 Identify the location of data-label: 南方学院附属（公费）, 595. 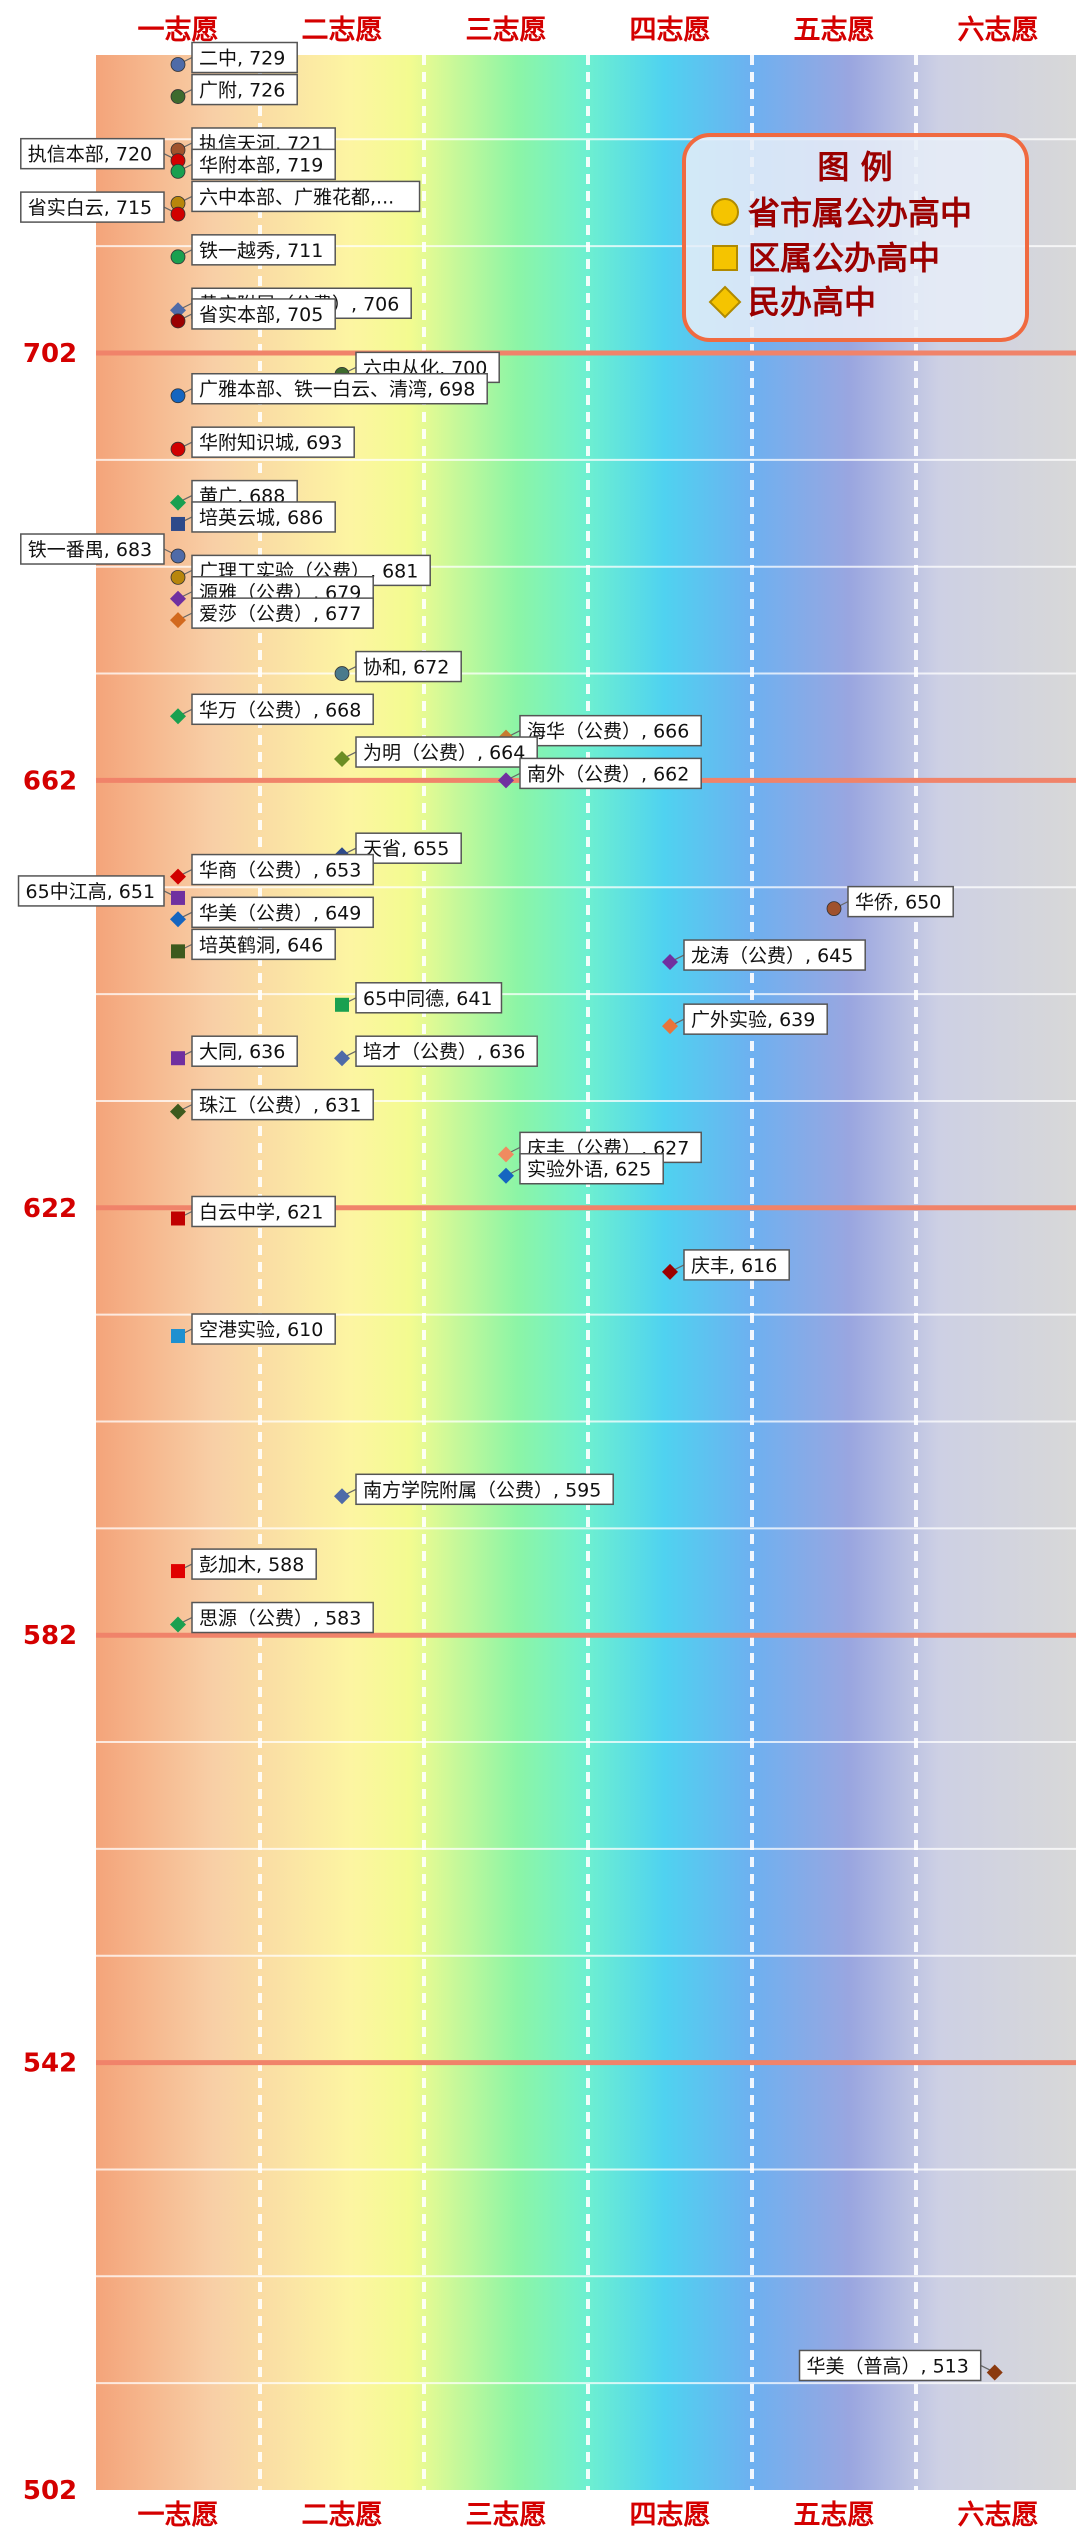
(482, 1490).